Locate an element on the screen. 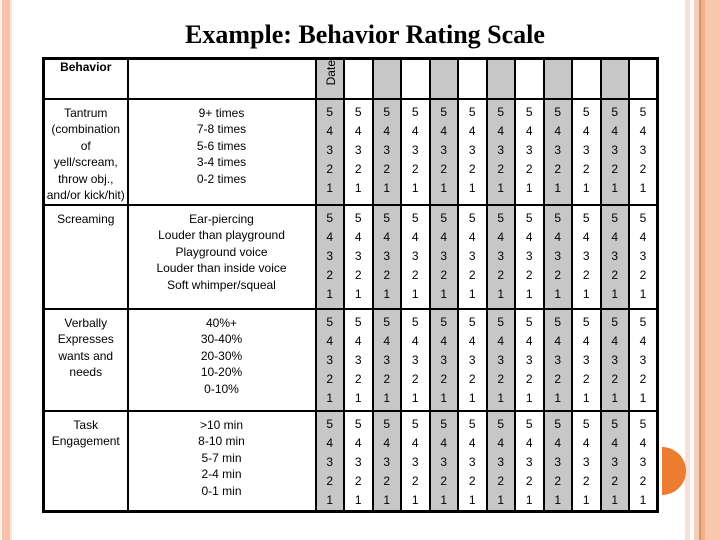  criteria-line: 10-20% is located at coordinates (221, 372).